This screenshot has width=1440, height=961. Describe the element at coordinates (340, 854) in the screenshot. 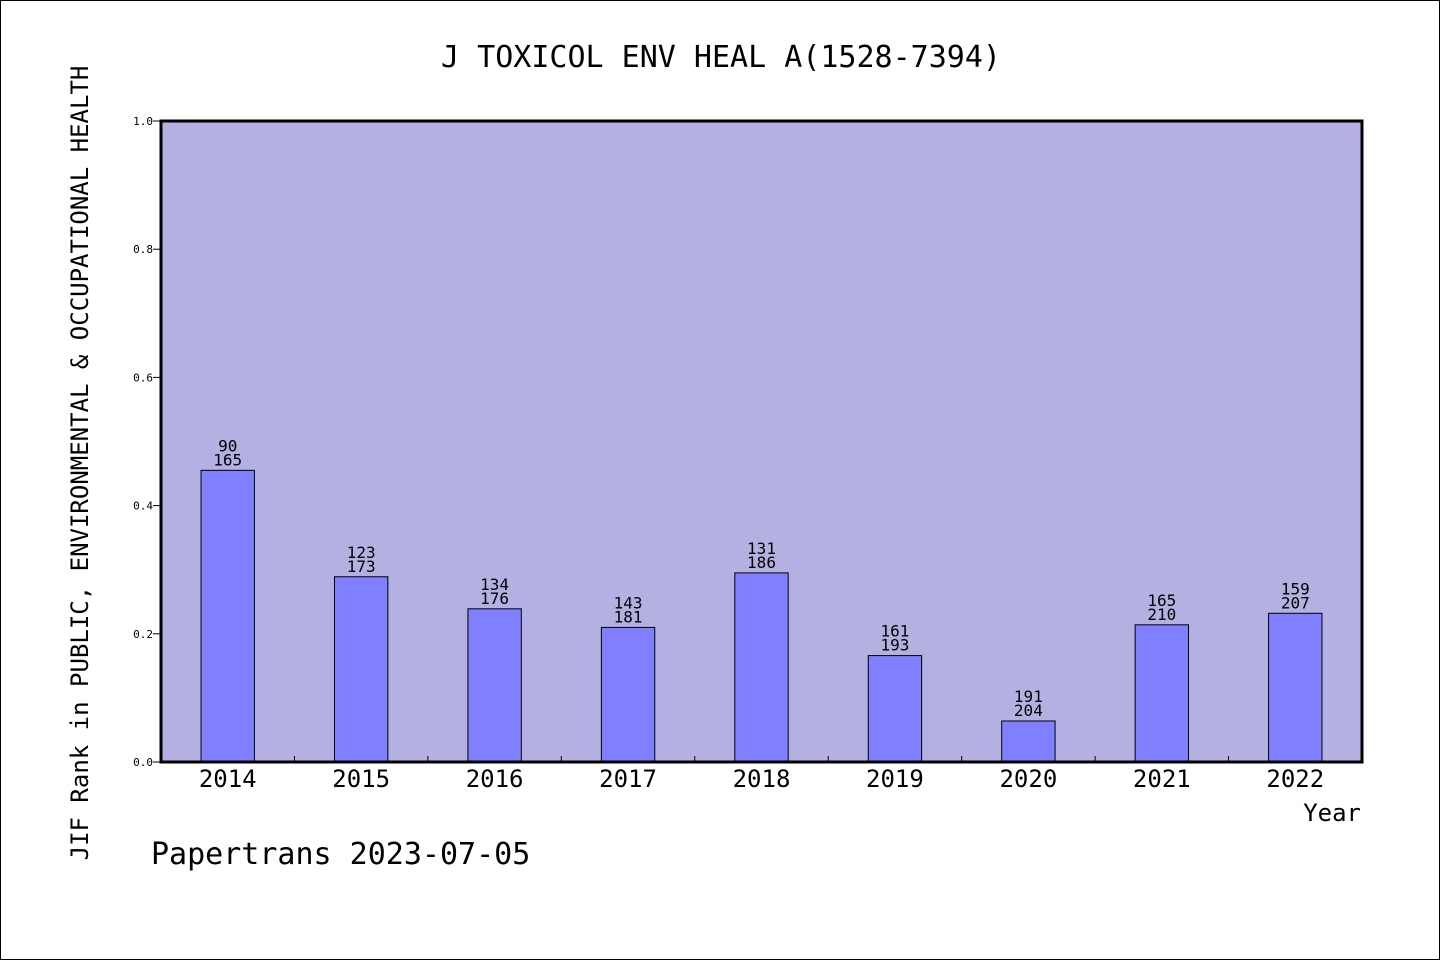

I see `footer-credit: Papertrans 2023-07-05` at that location.